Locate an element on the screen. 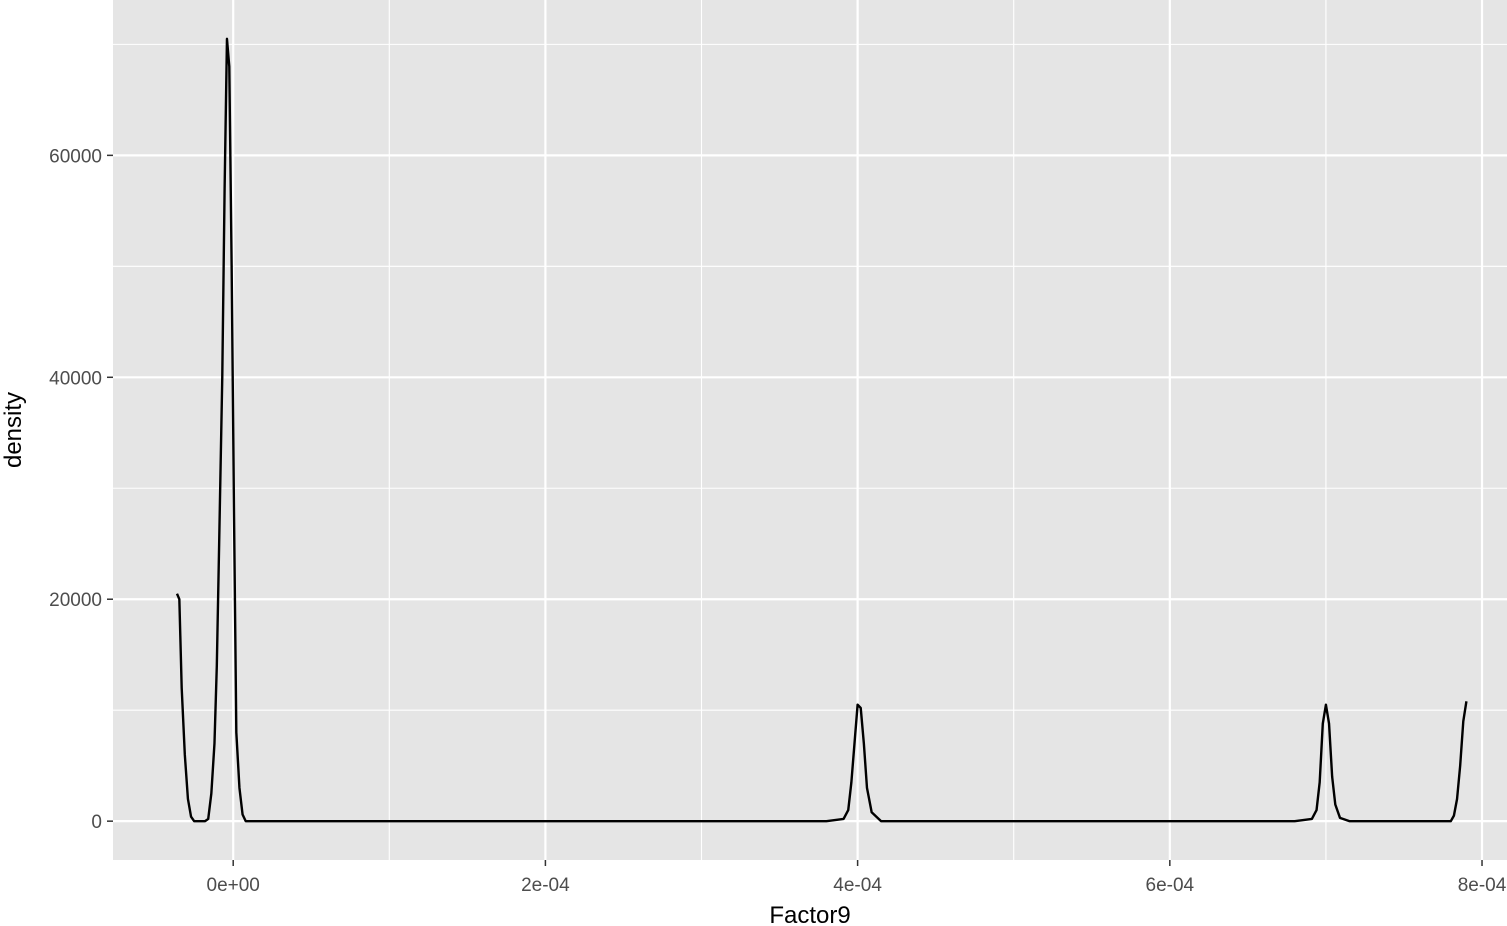 The image size is (1507, 926). x-tick-label: 0e+00 is located at coordinates (233, 885).